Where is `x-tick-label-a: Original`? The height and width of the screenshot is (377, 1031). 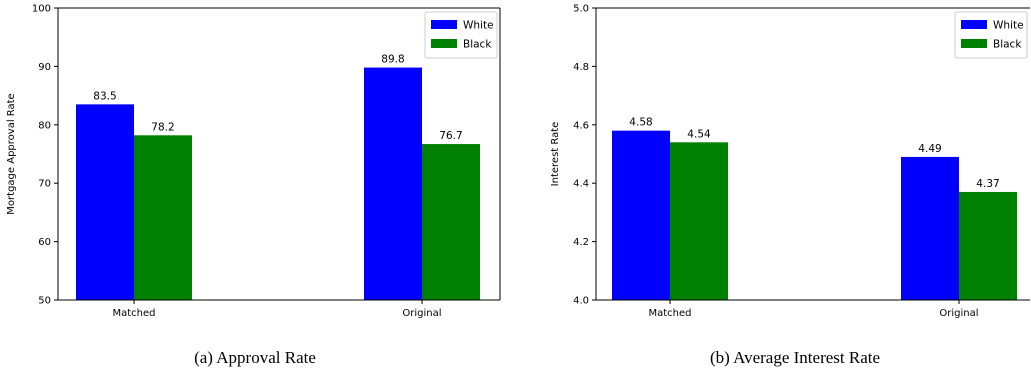 x-tick-label-a: Original is located at coordinates (421, 313).